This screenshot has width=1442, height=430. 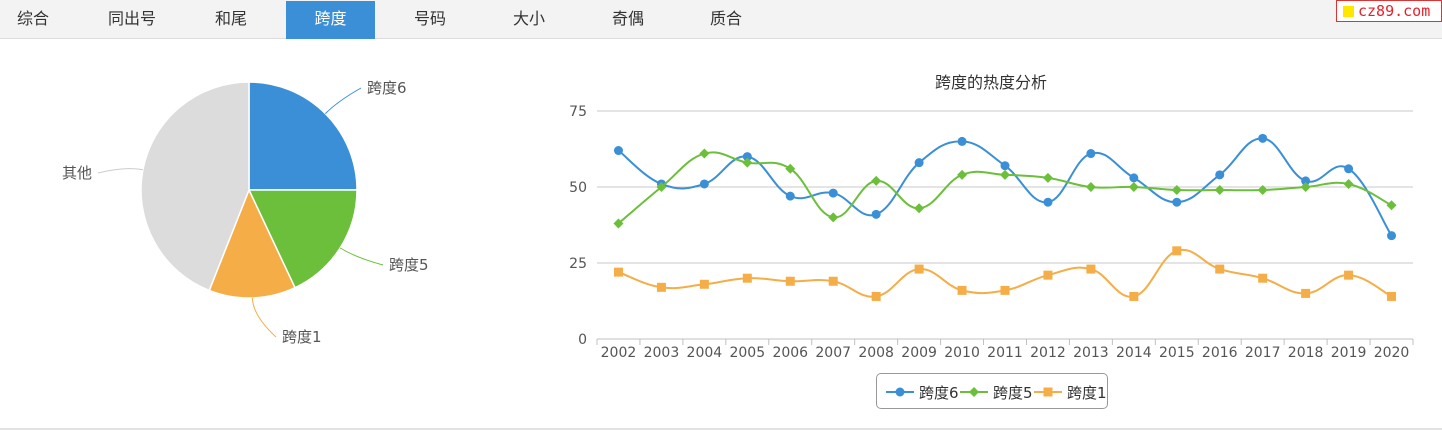 What do you see at coordinates (991, 82) in the screenshot?
I see `chart-title: 跨度的热度分析` at bounding box center [991, 82].